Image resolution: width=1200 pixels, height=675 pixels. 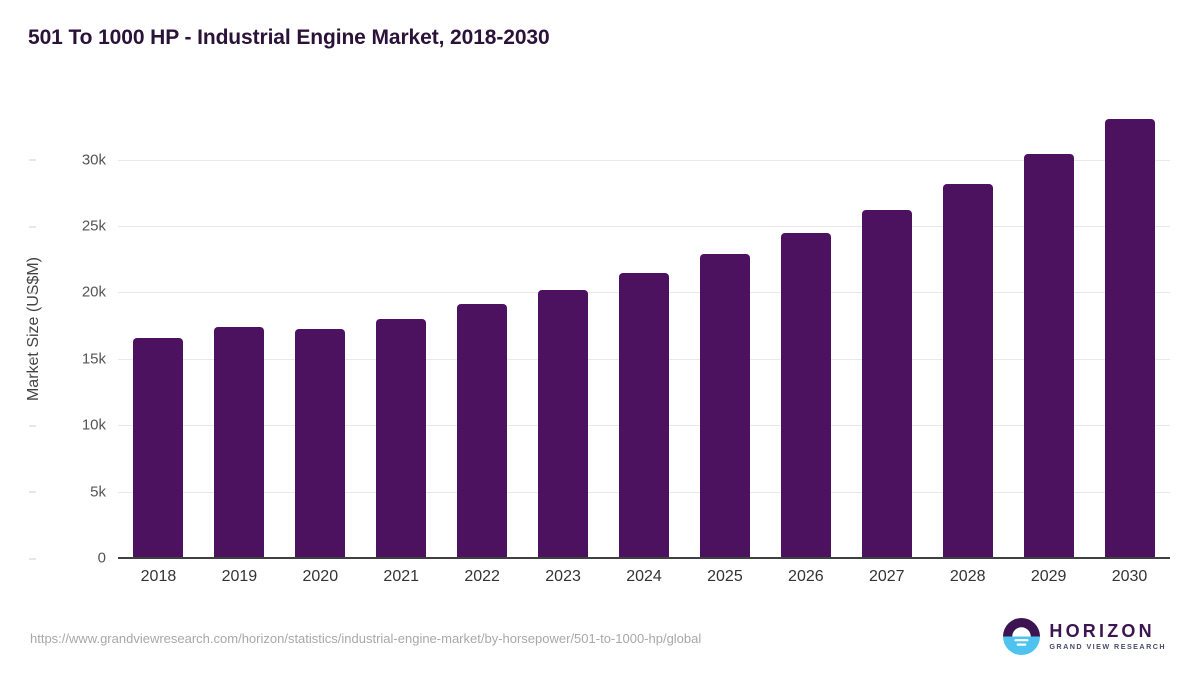 I want to click on logo-wordmark: HORIZON, so click(x=1102, y=631).